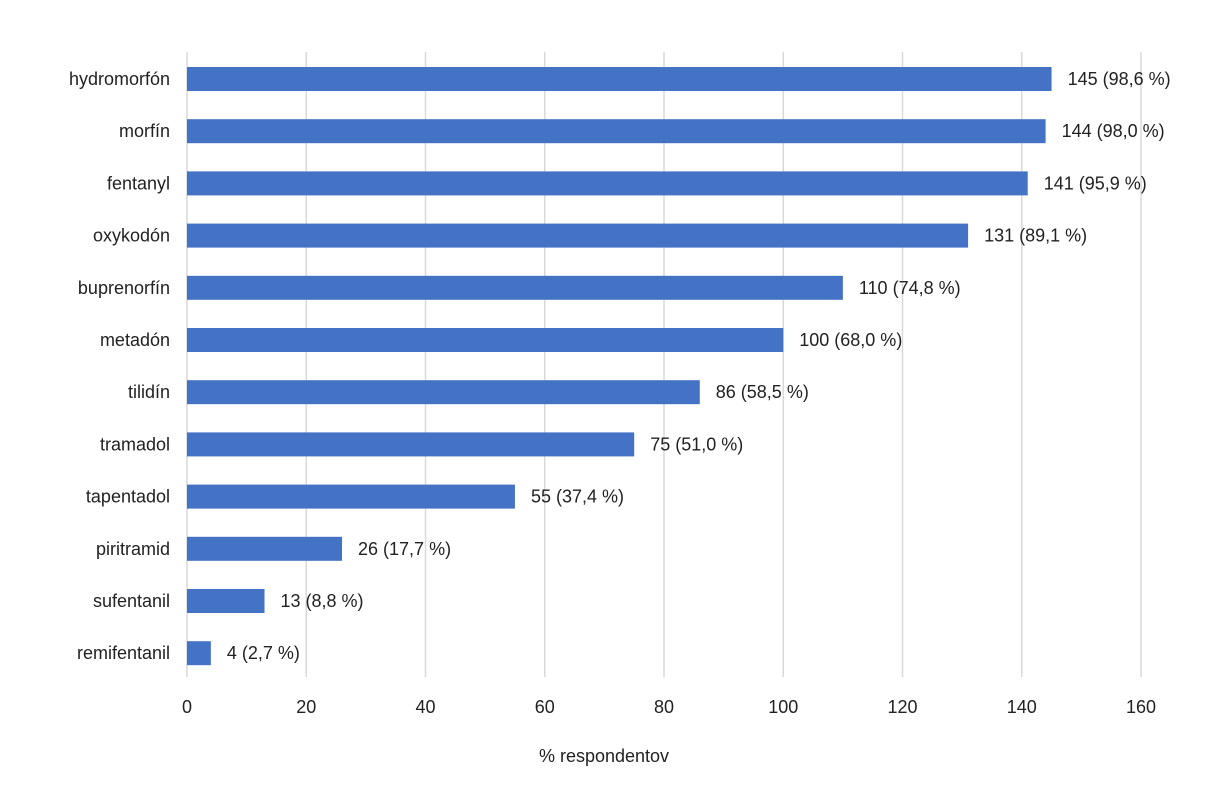  Describe the element at coordinates (425, 707) in the screenshot. I see `x-tick-label: 40` at that location.